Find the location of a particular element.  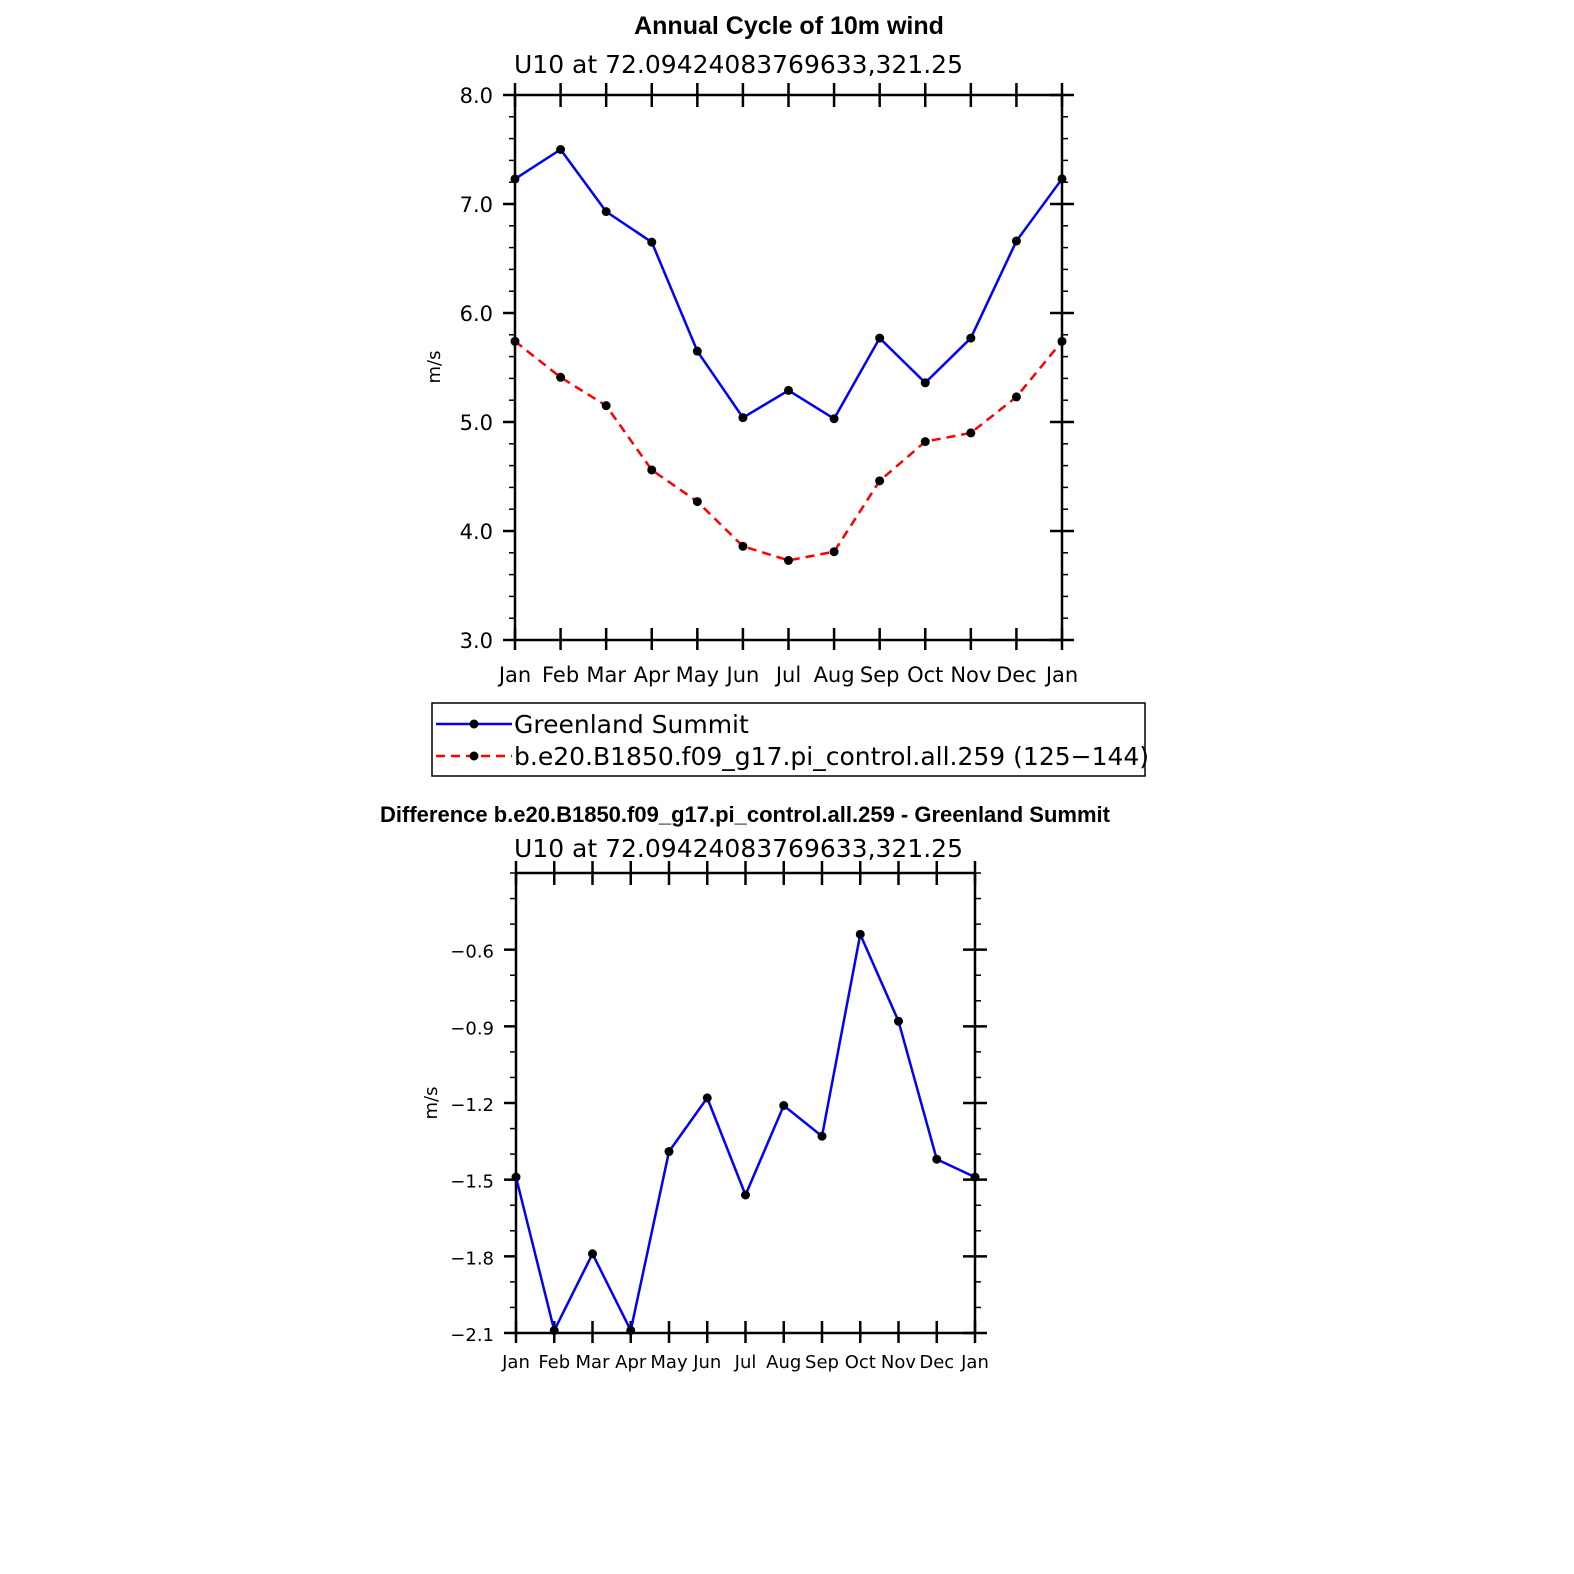

y-tick-label: −2.1 is located at coordinates (472, 1335).